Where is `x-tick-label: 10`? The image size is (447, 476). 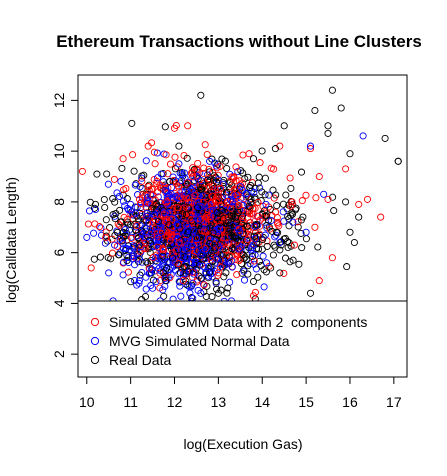
x-tick-label: 10 is located at coordinates (87, 402).